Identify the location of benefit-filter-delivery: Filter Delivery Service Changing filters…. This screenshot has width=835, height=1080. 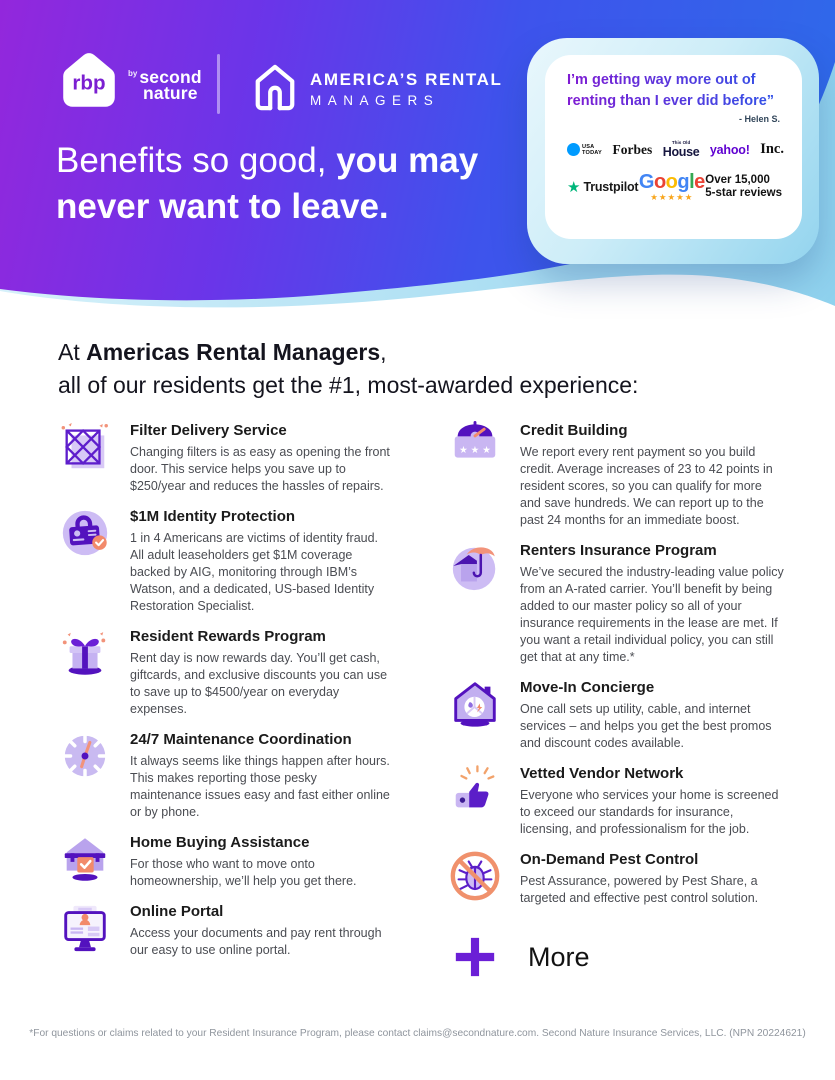
(225, 457).